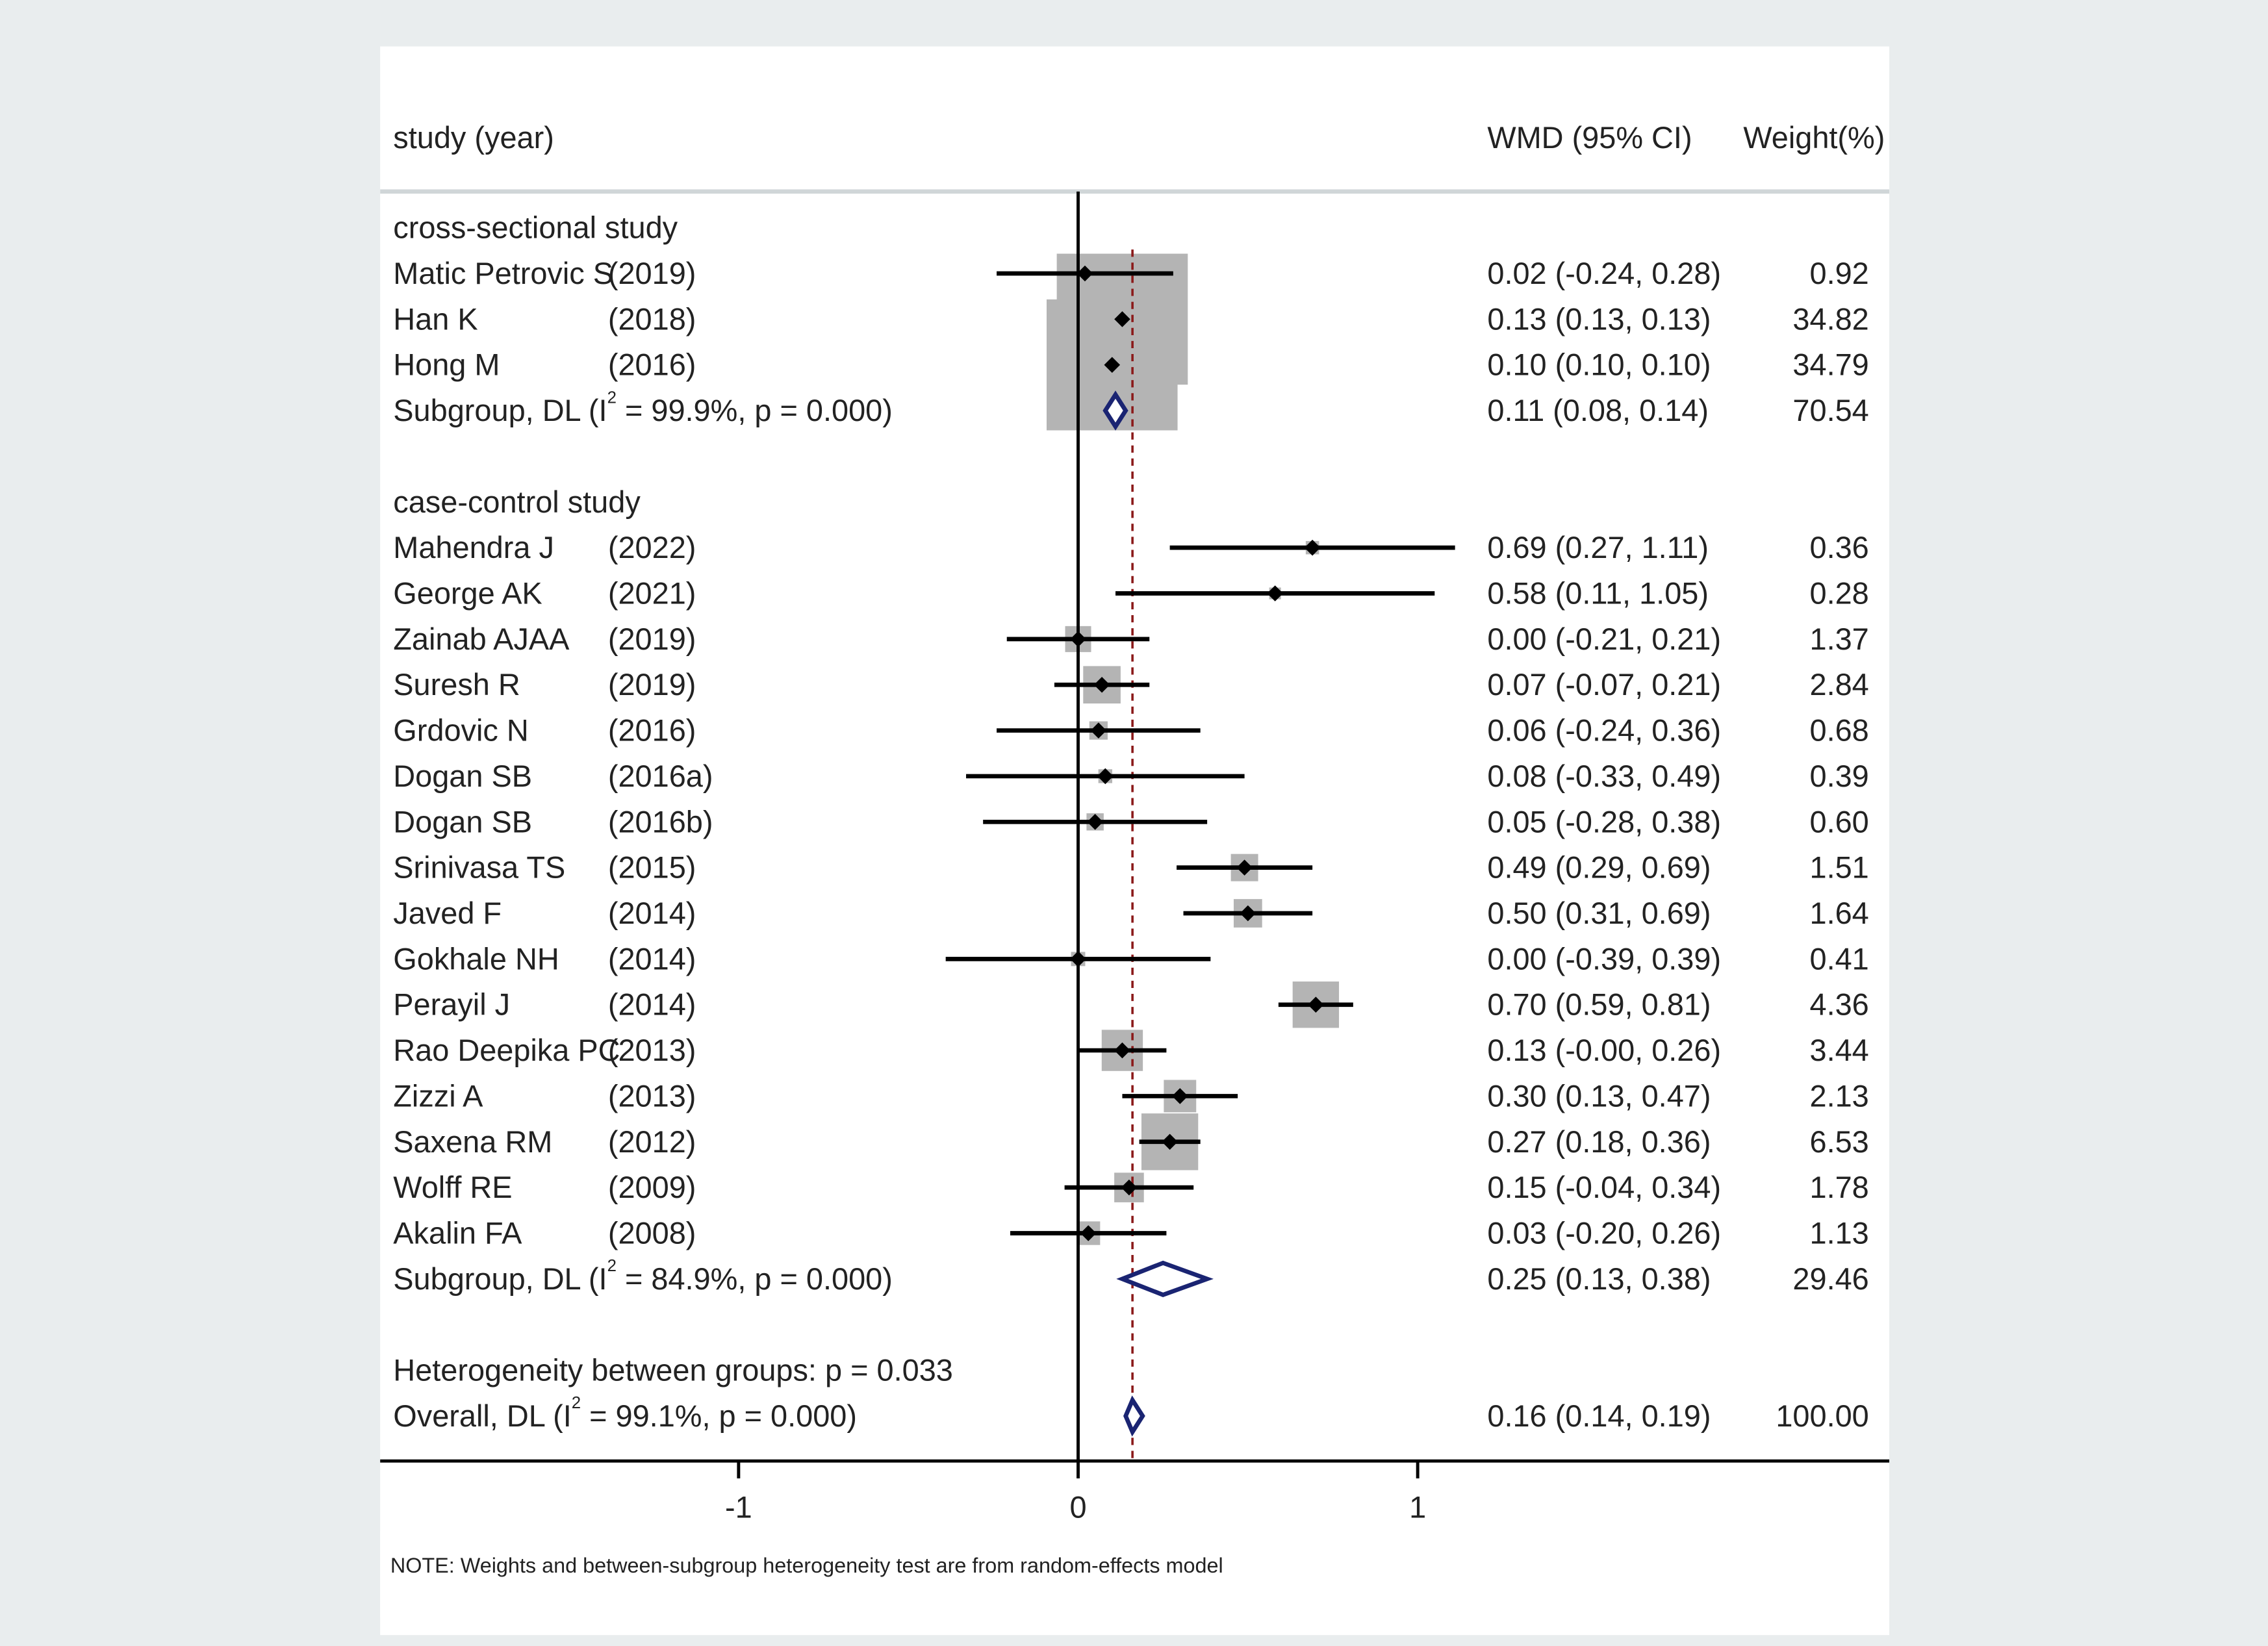 Image resolution: width=2268 pixels, height=1646 pixels. I want to click on study-name: Dogan SB, so click(462, 822).